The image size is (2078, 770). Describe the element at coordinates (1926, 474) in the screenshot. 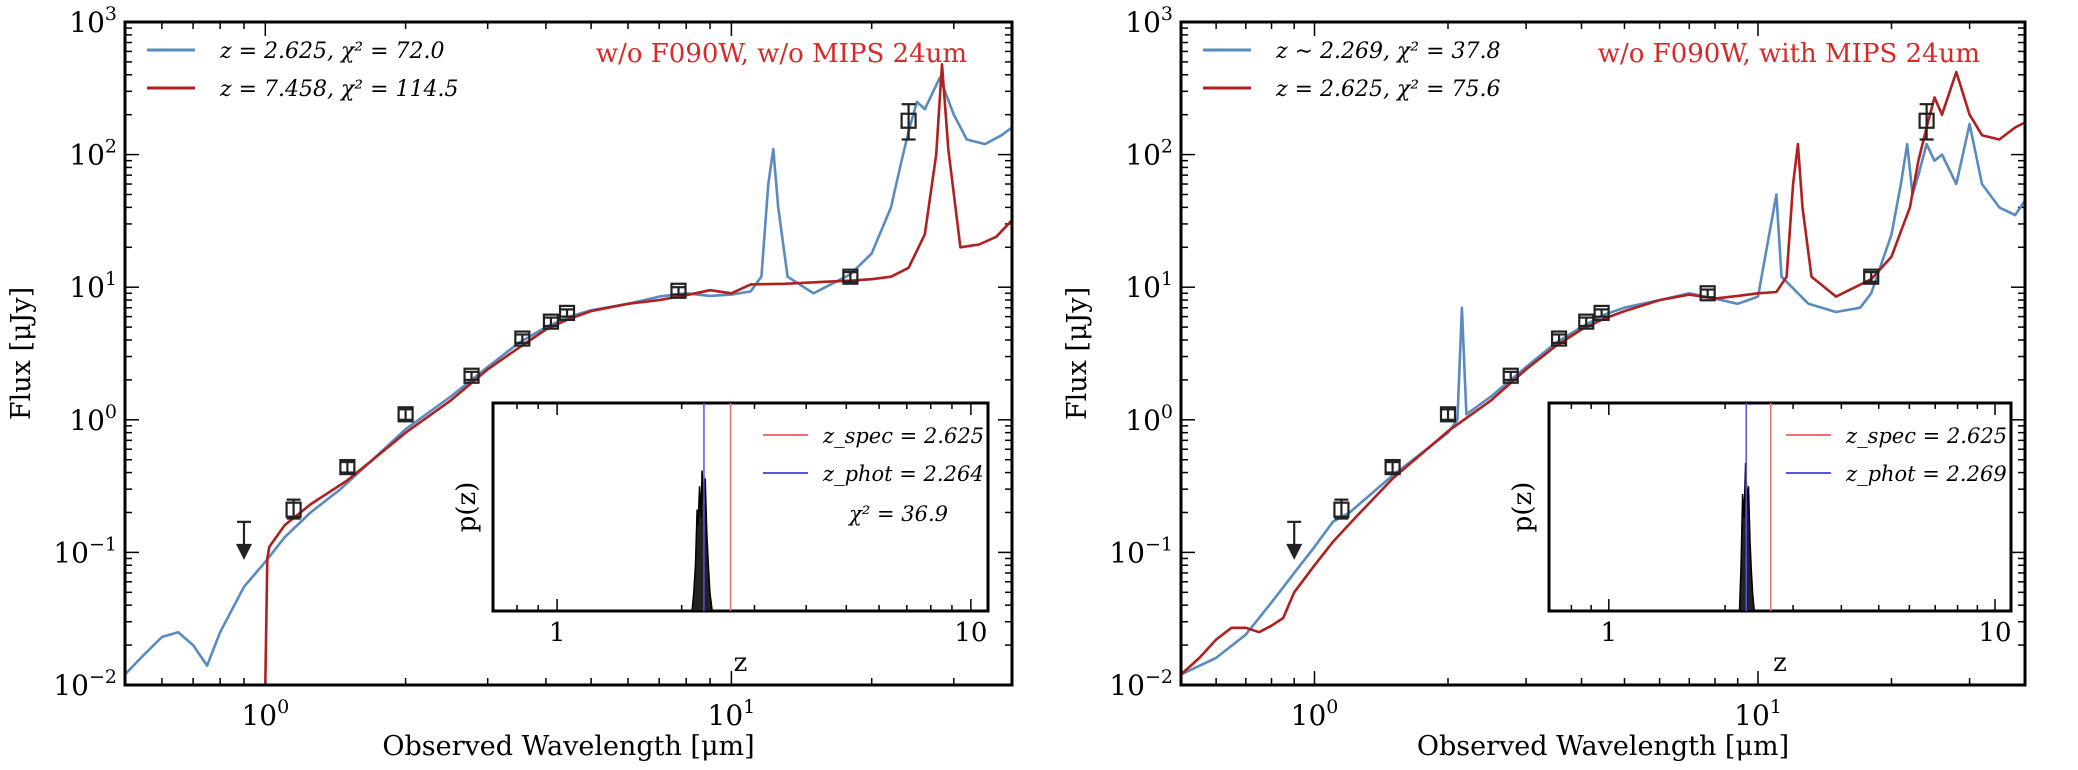

I see `inset-legend-label: z_phot = 2.269` at that location.